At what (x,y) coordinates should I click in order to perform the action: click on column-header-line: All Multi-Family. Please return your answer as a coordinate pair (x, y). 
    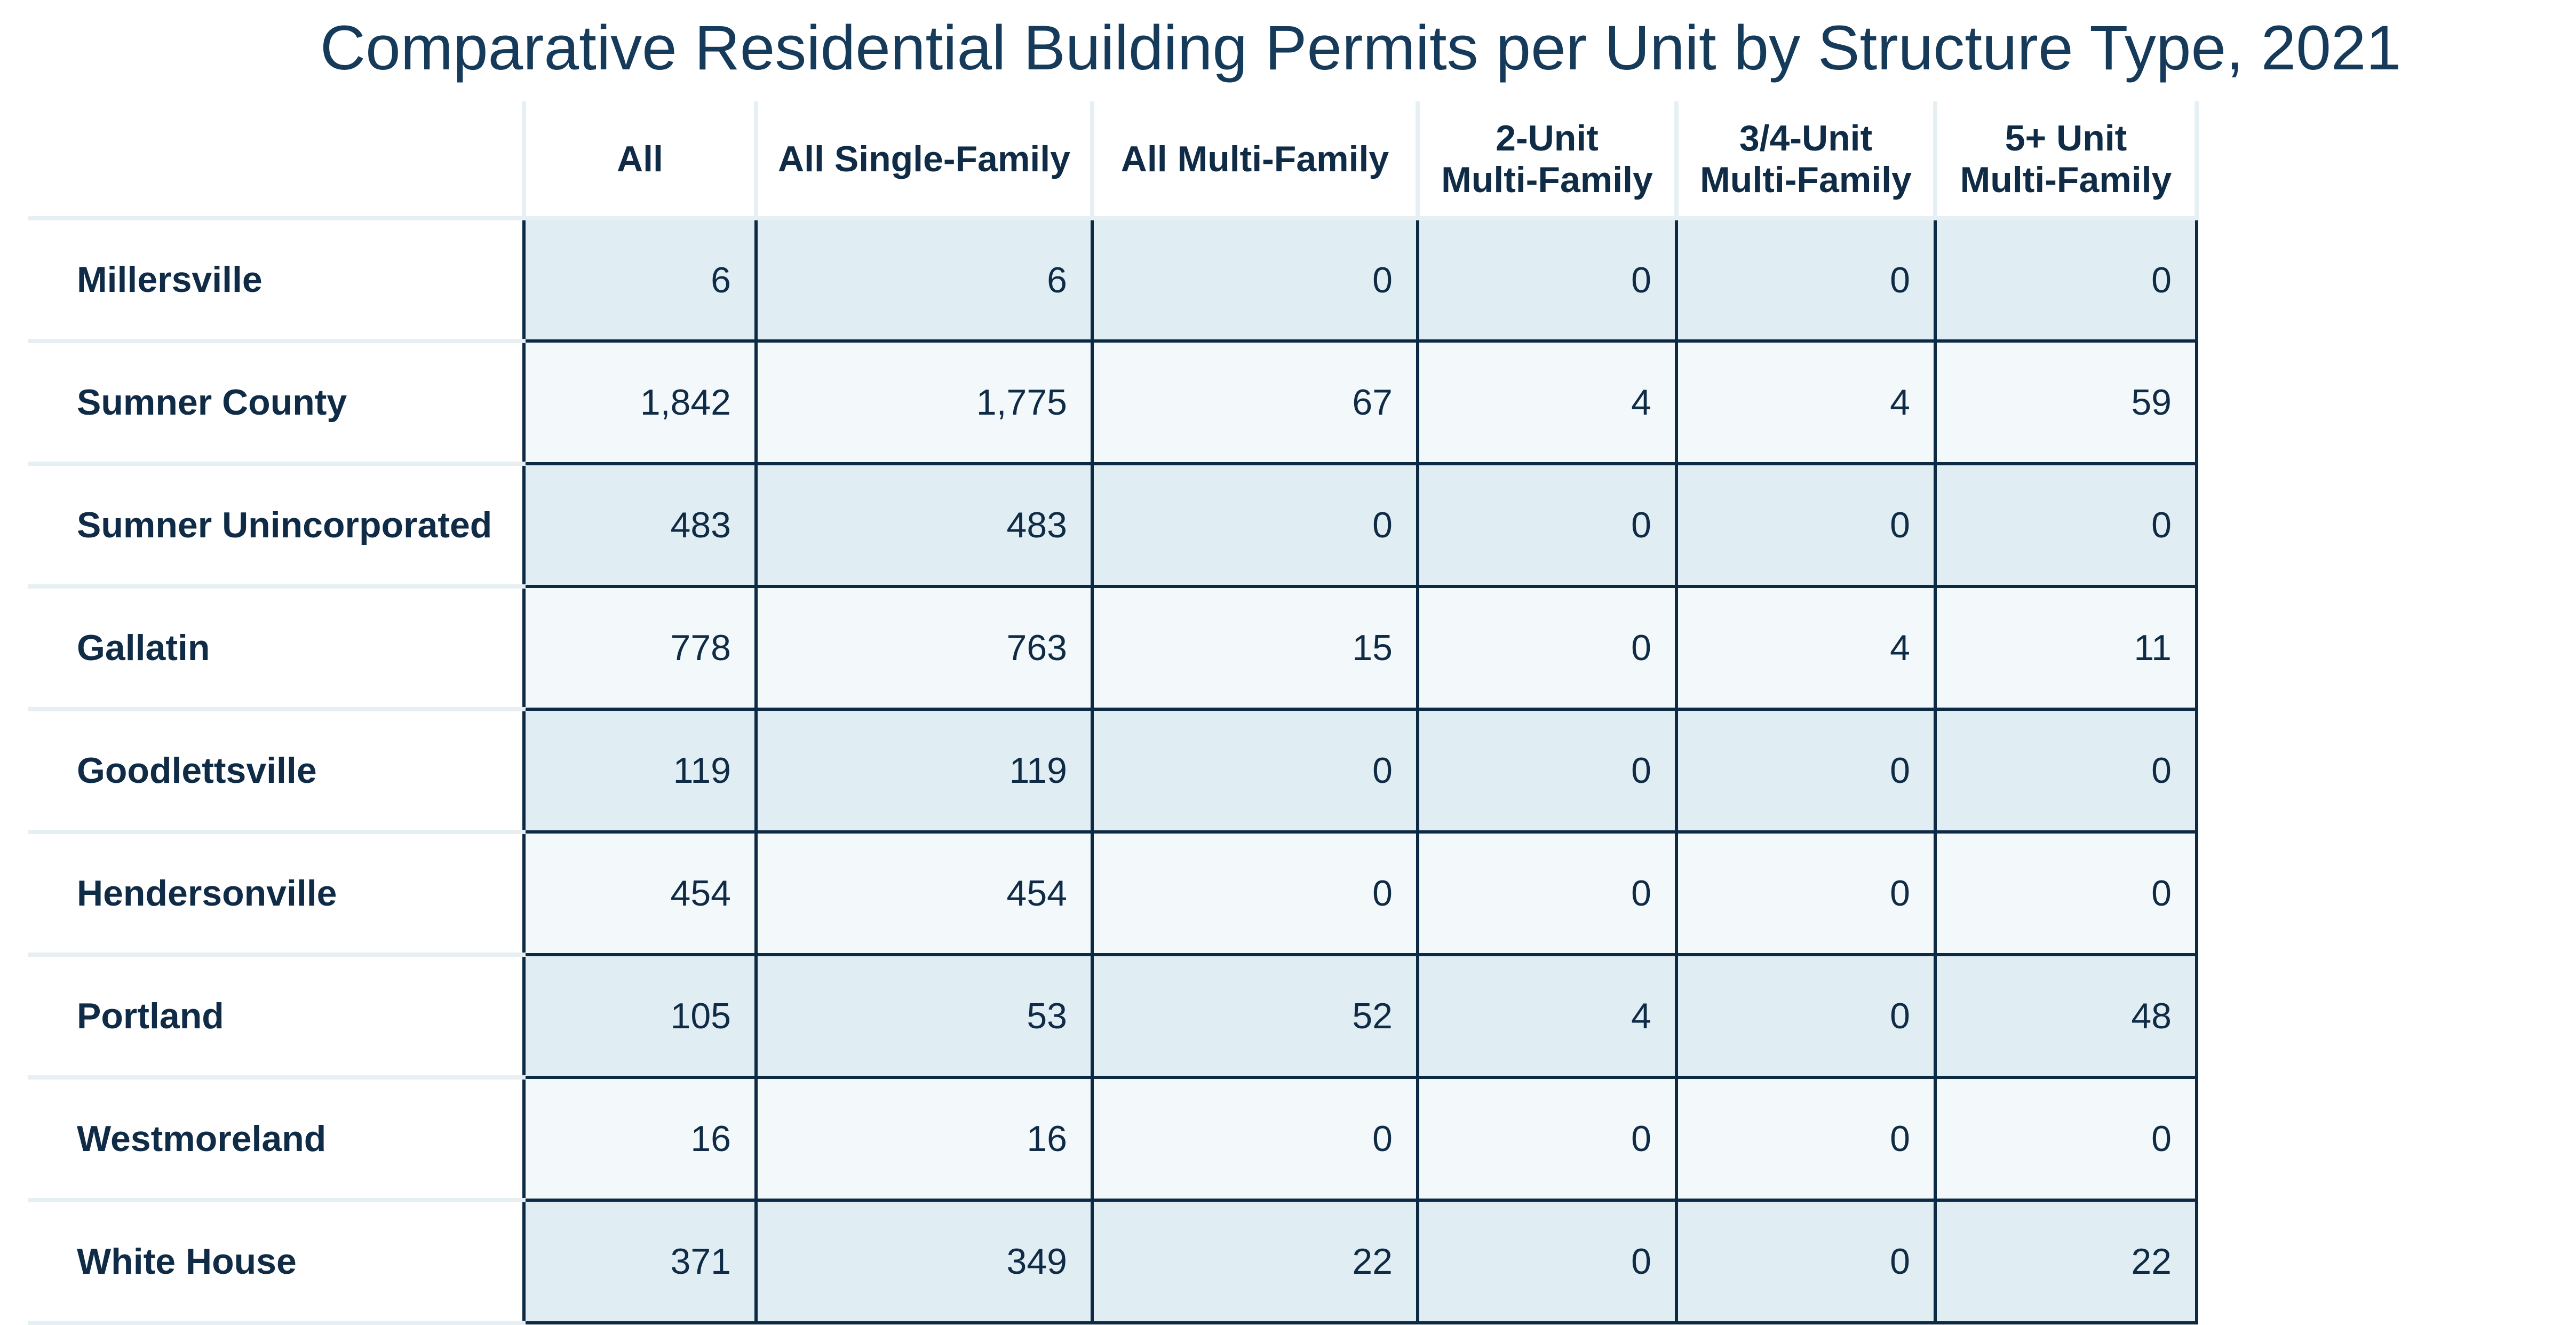
    Looking at the image, I should click on (1254, 158).